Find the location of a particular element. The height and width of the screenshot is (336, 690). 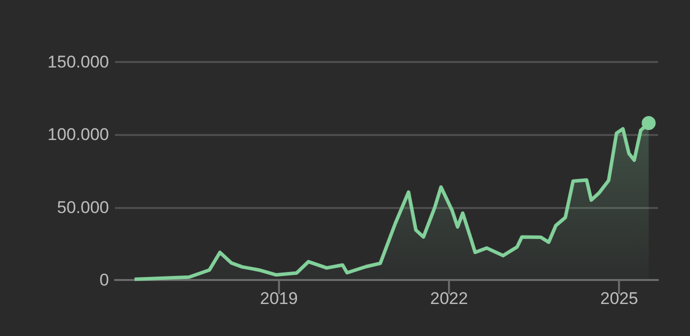

y-tick-label: 0 is located at coordinates (104, 280).